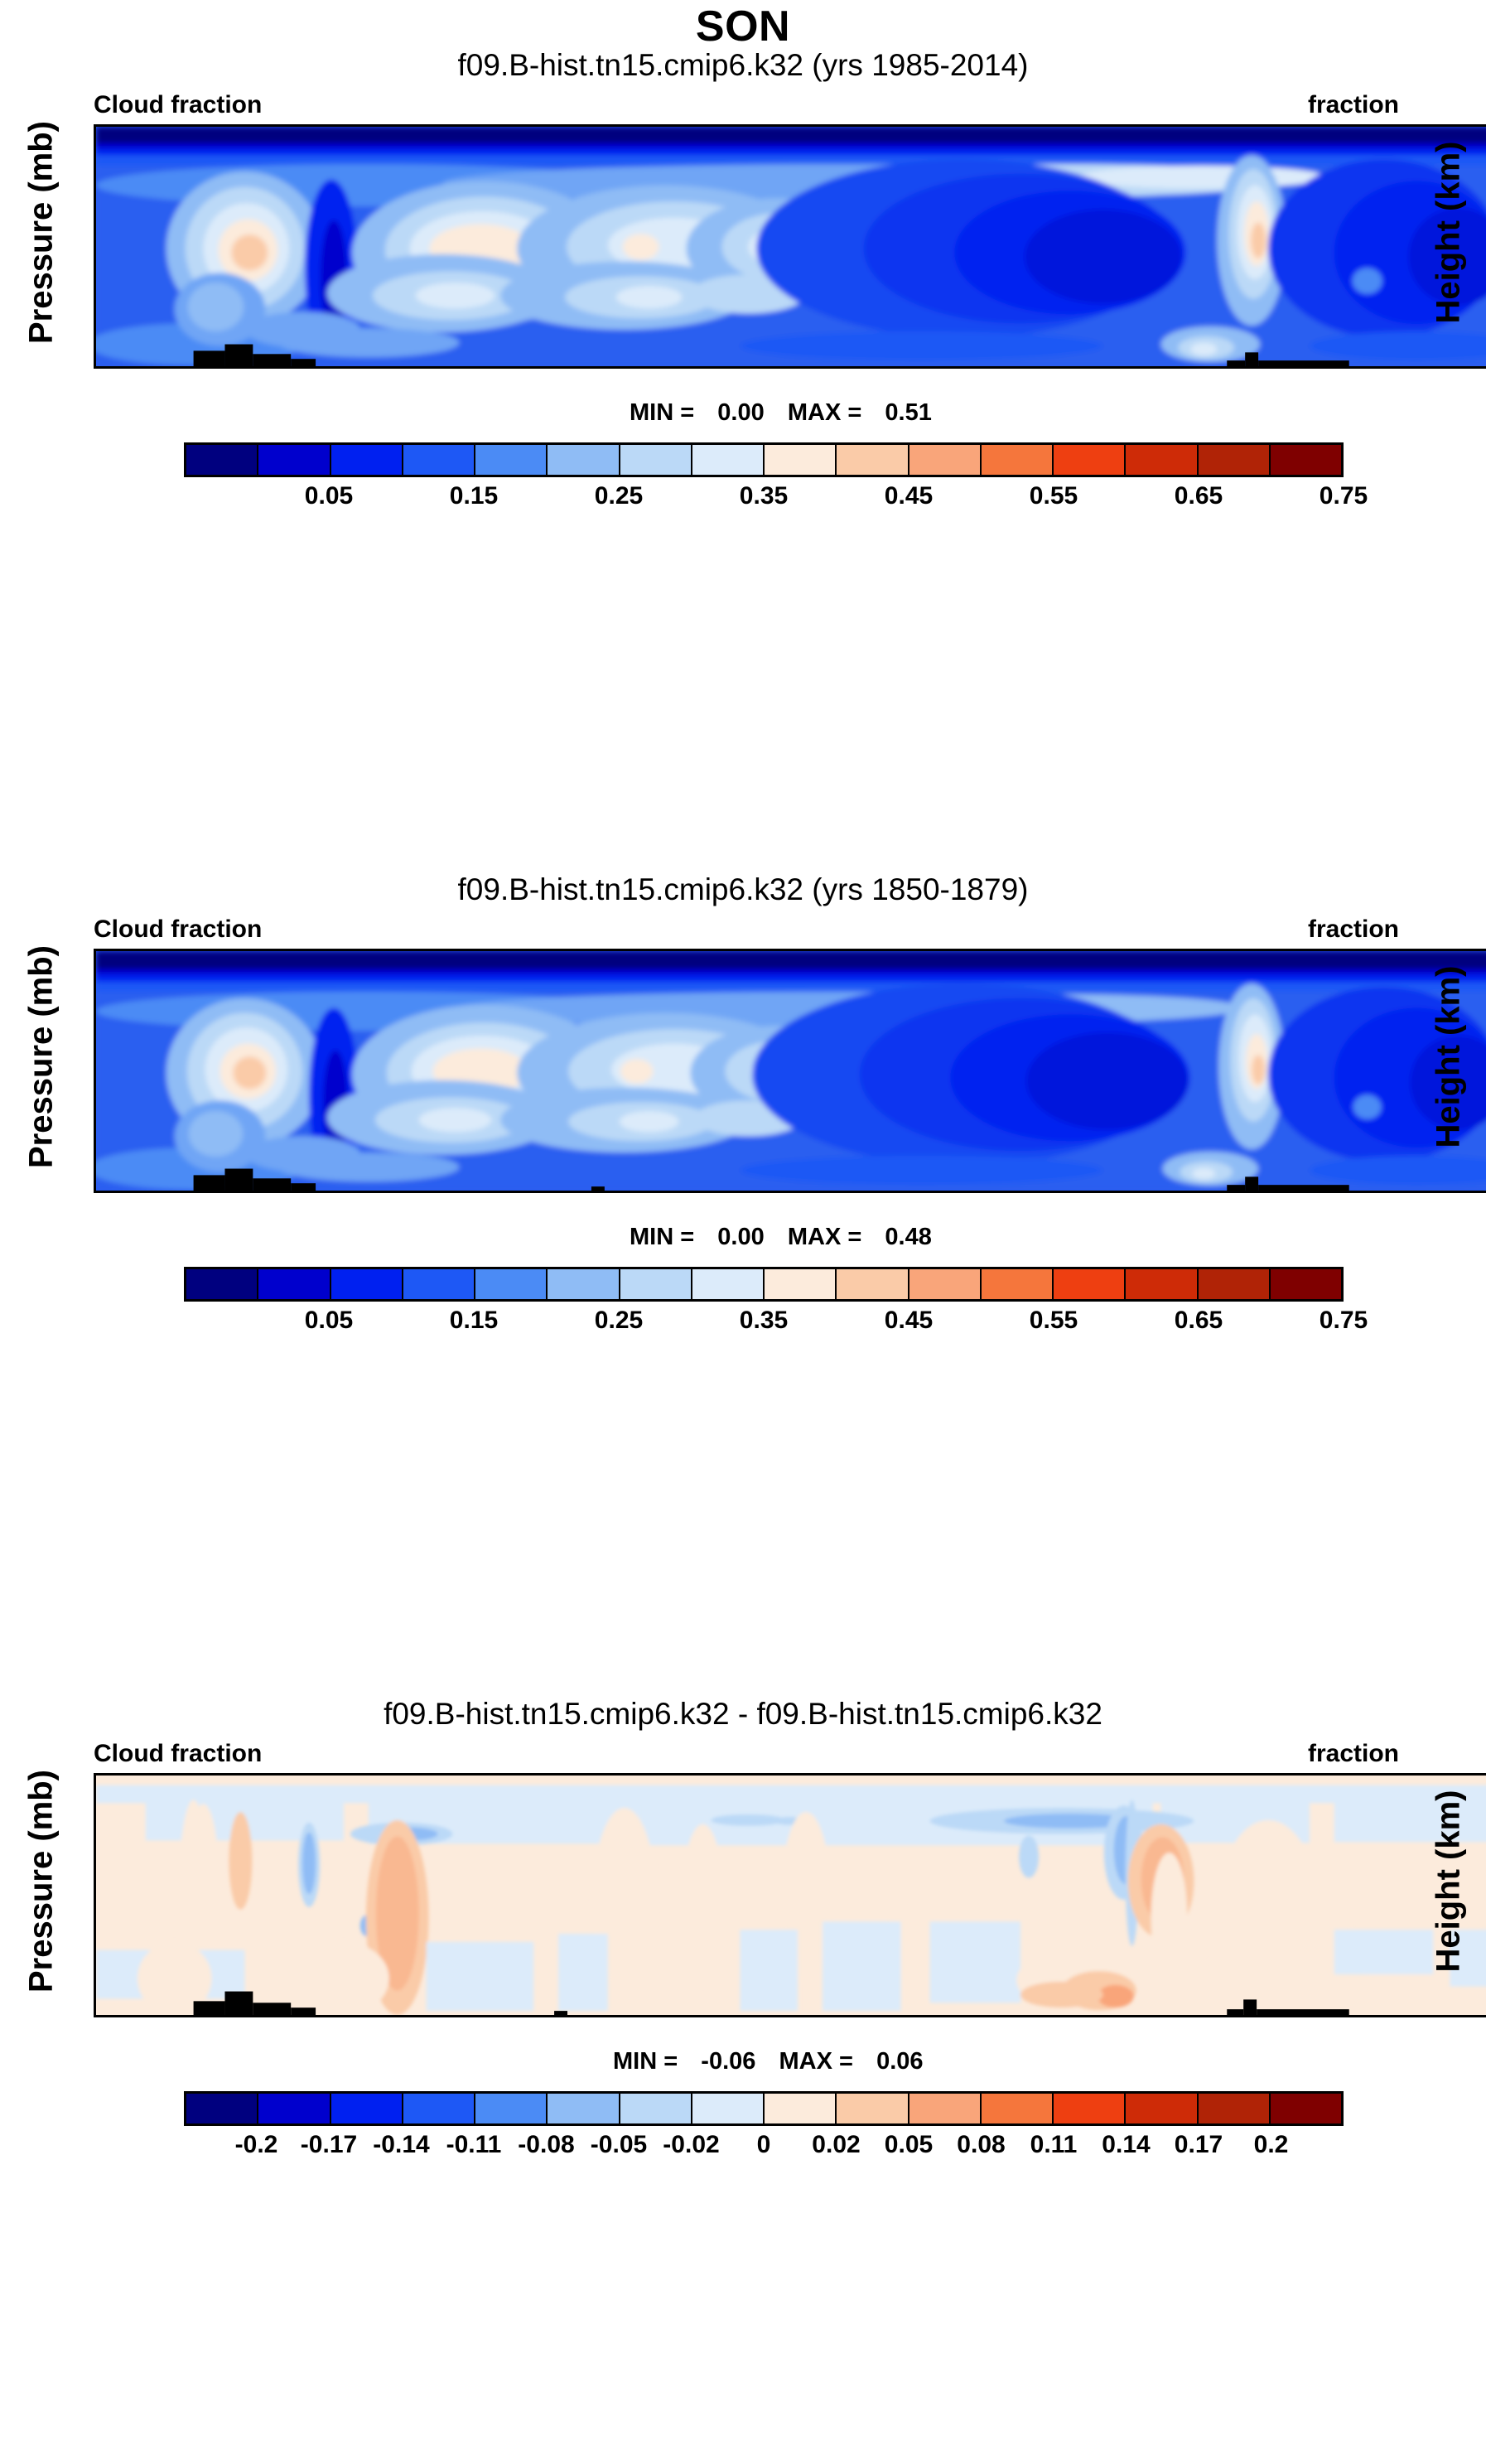 The height and width of the screenshot is (2464, 1486). What do you see at coordinates (256, 2144) in the screenshot?
I see `colorbar-tick-label: -0.2` at bounding box center [256, 2144].